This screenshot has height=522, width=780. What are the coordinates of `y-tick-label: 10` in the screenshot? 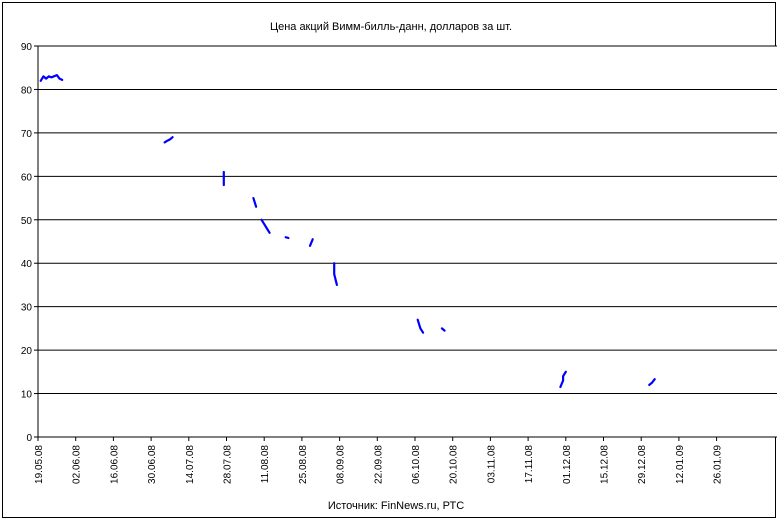 It's located at (27, 395).